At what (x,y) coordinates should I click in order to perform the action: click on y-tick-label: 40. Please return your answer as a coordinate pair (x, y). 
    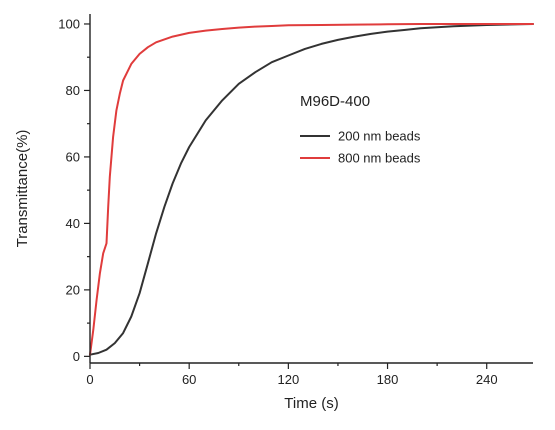
    Looking at the image, I should click on (73, 223).